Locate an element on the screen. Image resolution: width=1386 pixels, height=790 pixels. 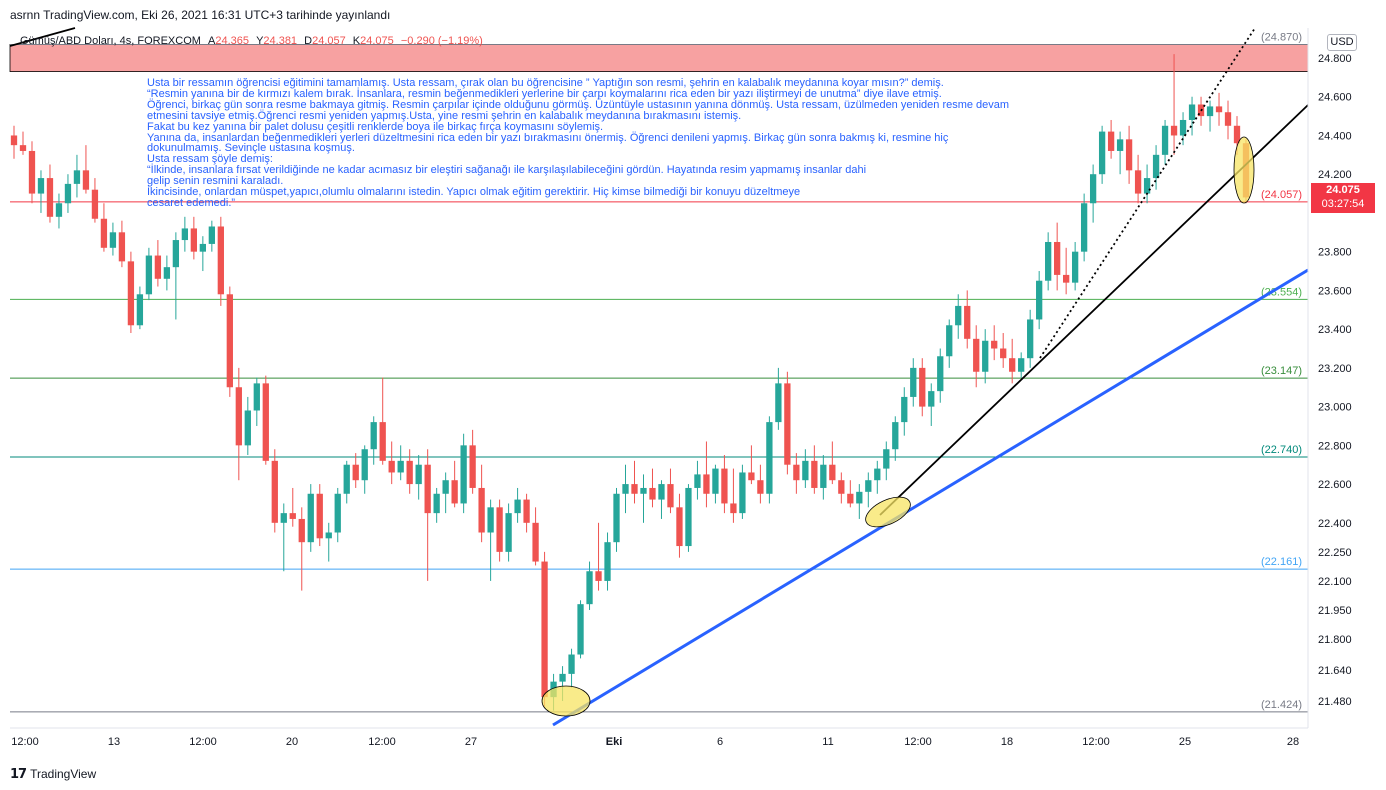
top-left-trend-line is located at coordinates (42, 37).